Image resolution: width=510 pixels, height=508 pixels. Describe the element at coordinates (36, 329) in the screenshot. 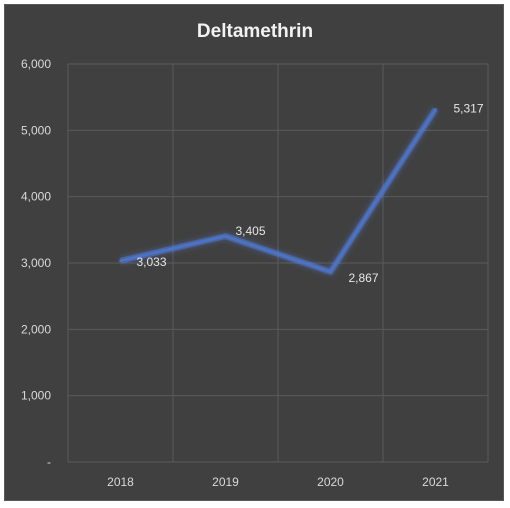

I see `y-tick-label: 2,000` at that location.